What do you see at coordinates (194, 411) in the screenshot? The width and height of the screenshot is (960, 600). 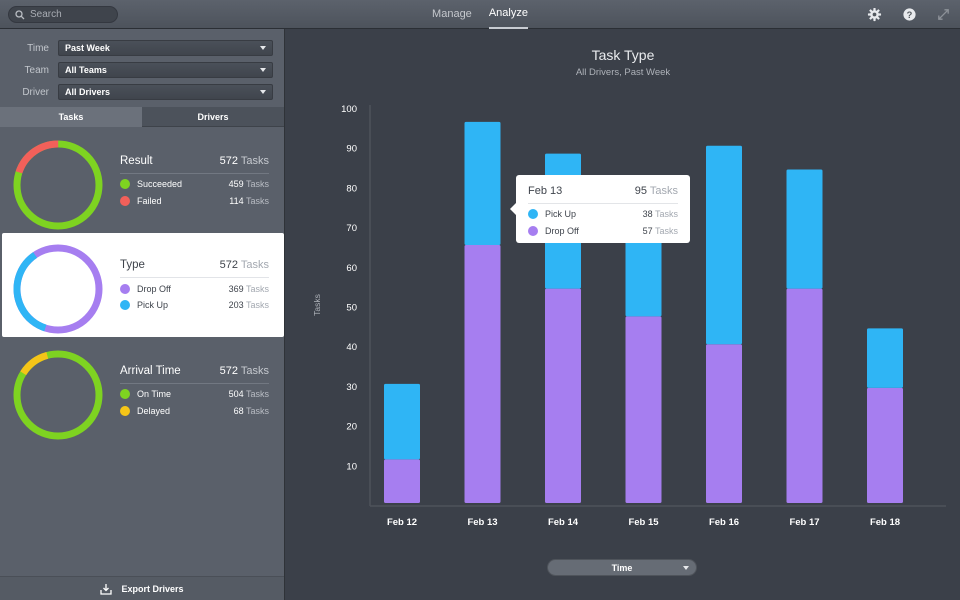 I see `legend-item: Delayed 68 Tasks` at bounding box center [194, 411].